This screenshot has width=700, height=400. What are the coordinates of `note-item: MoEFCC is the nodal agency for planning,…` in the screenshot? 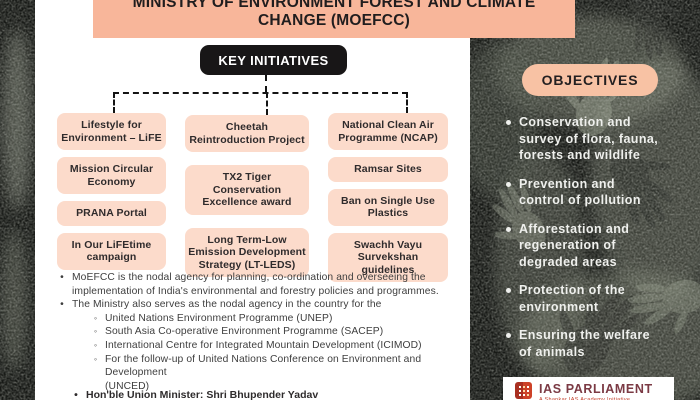 It's located at (259, 284).